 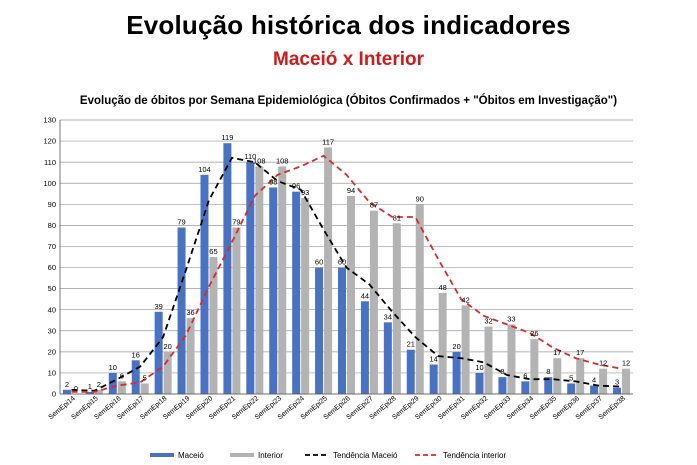 What do you see at coordinates (242, 455) in the screenshot?
I see `legend-interior-swatch` at bounding box center [242, 455].